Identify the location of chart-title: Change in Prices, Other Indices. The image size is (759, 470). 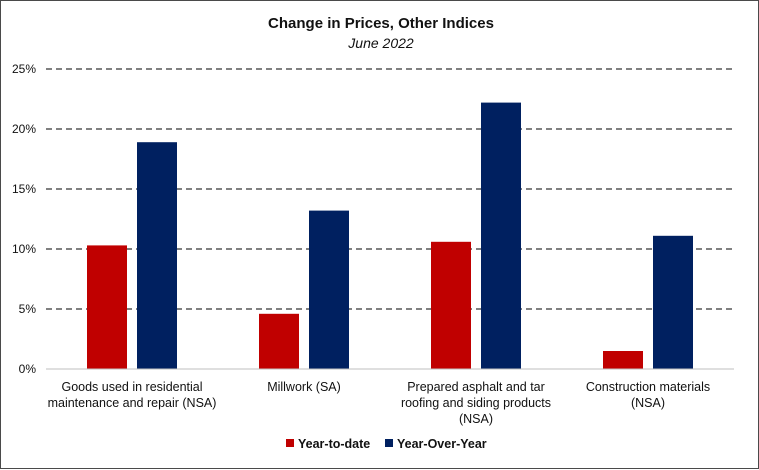
(381, 23).